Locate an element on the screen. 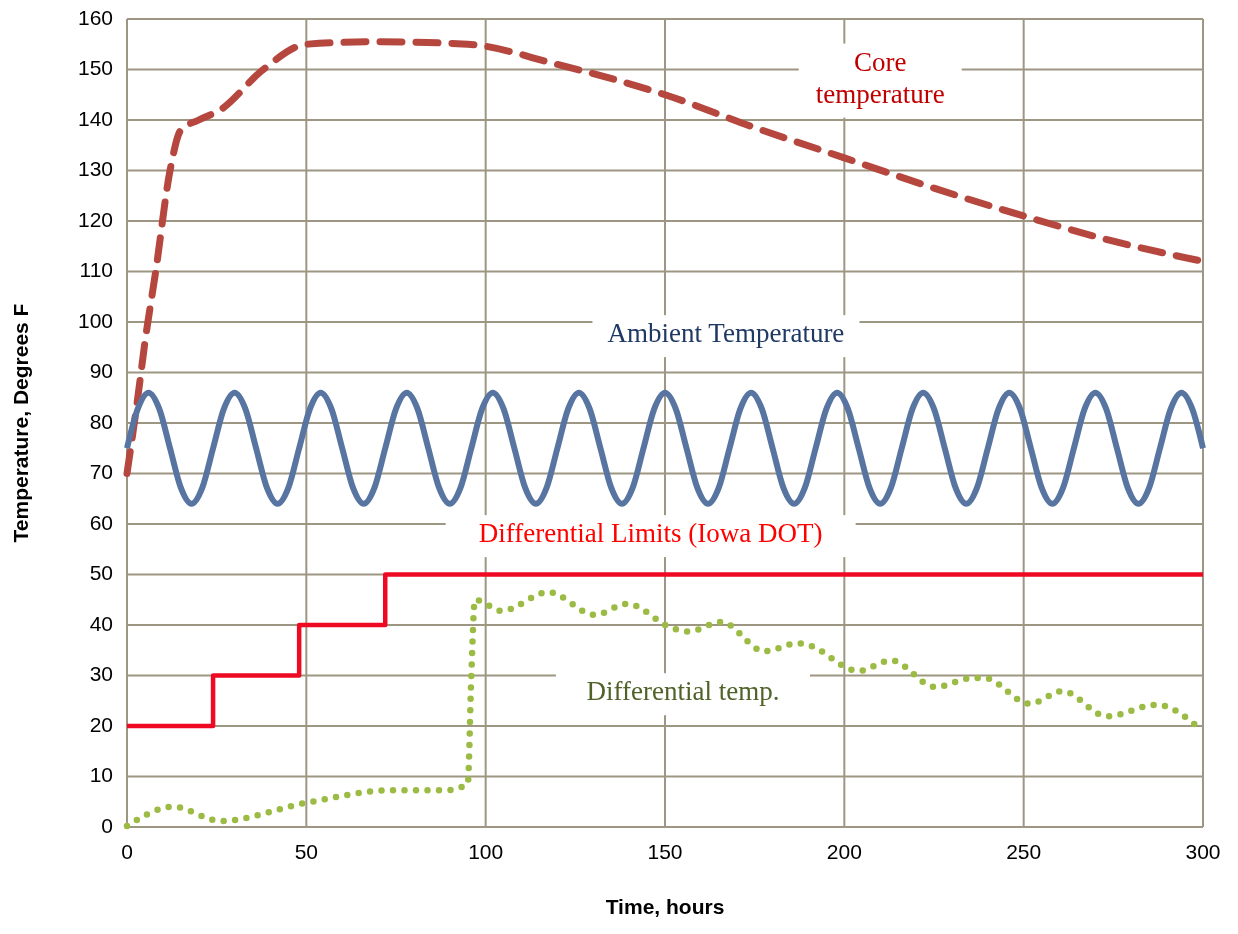 This screenshot has width=1238, height=934. y-tick-label: 10 is located at coordinates (101, 775).